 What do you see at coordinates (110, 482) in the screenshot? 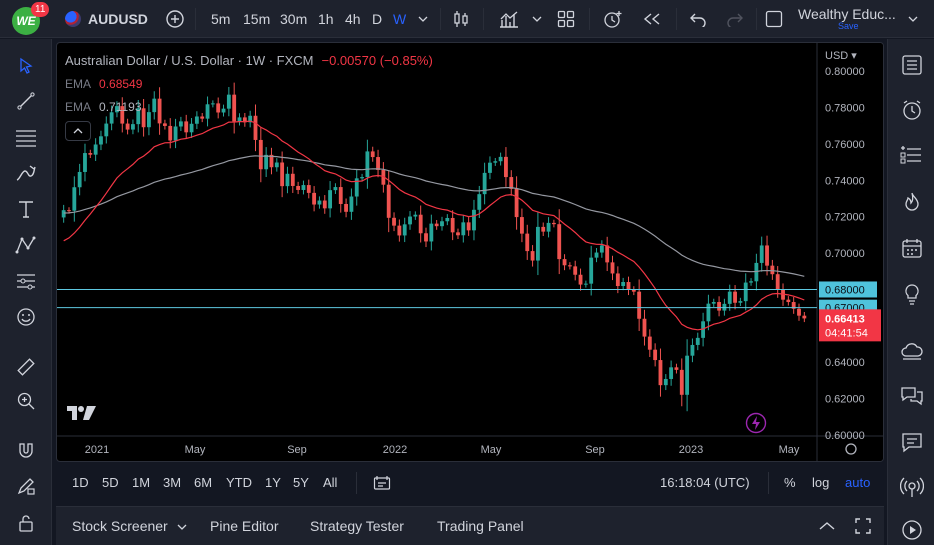
I see `range-5d: 5D` at bounding box center [110, 482].